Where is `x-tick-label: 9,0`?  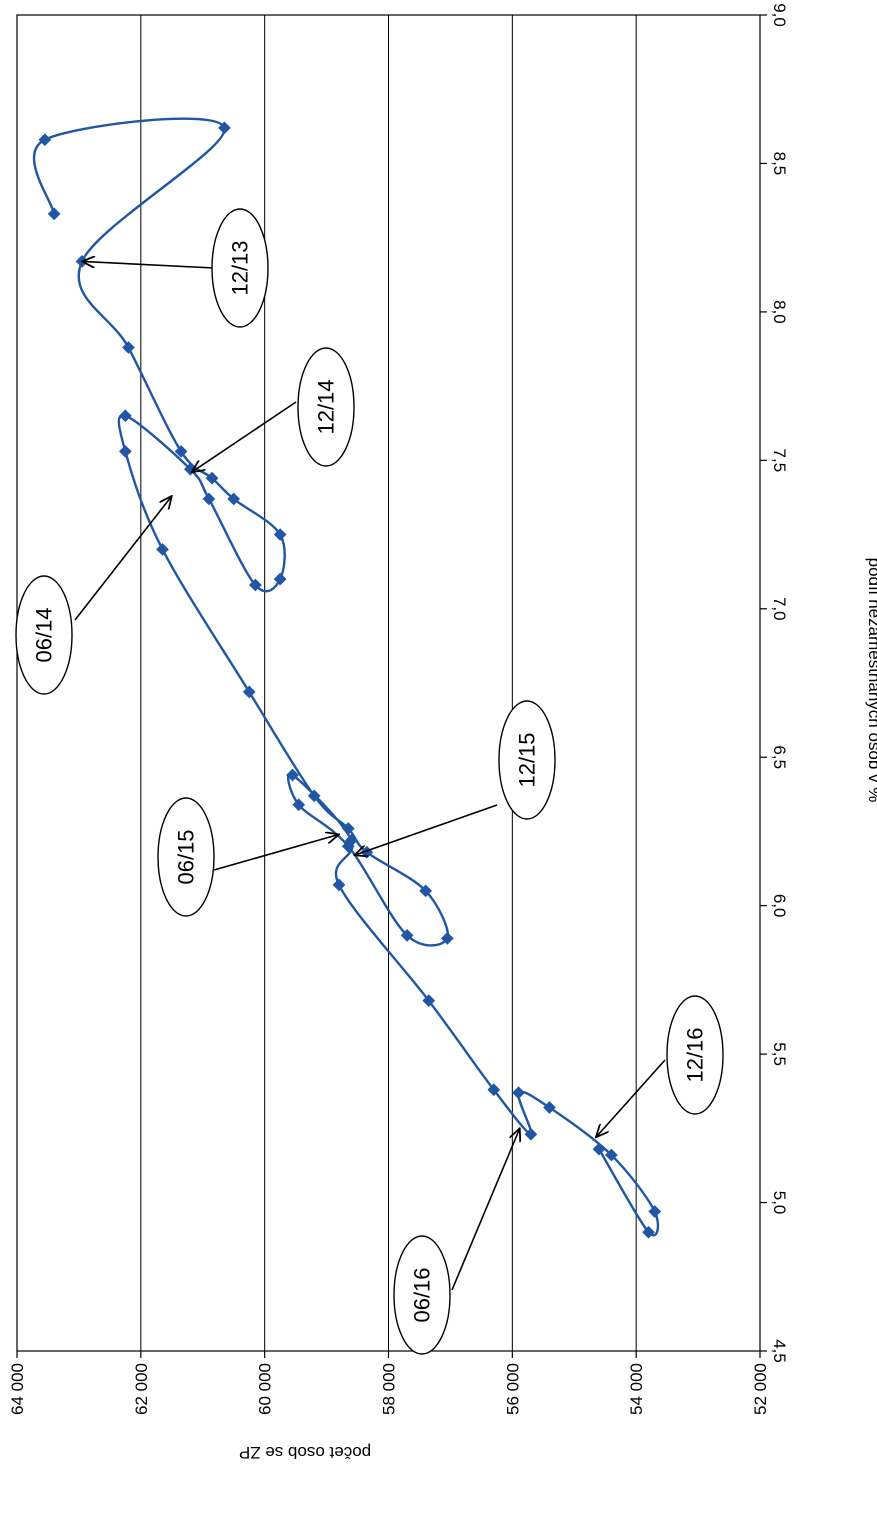
x-tick-label: 9,0 is located at coordinates (779, 15).